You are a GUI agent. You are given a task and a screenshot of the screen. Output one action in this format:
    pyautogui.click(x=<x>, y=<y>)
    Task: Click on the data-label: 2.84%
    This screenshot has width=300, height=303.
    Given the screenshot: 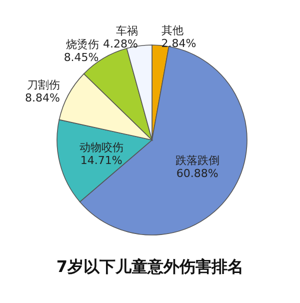 What is the action you would take?
    pyautogui.click(x=178, y=43)
    